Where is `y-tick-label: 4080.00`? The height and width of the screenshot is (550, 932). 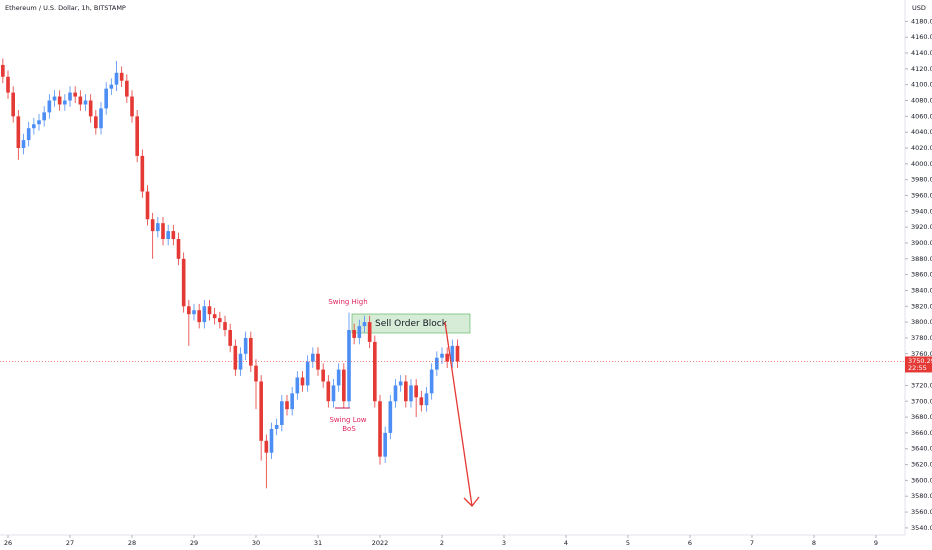
y-tick-label: 4080.00 is located at coordinates (921, 101).